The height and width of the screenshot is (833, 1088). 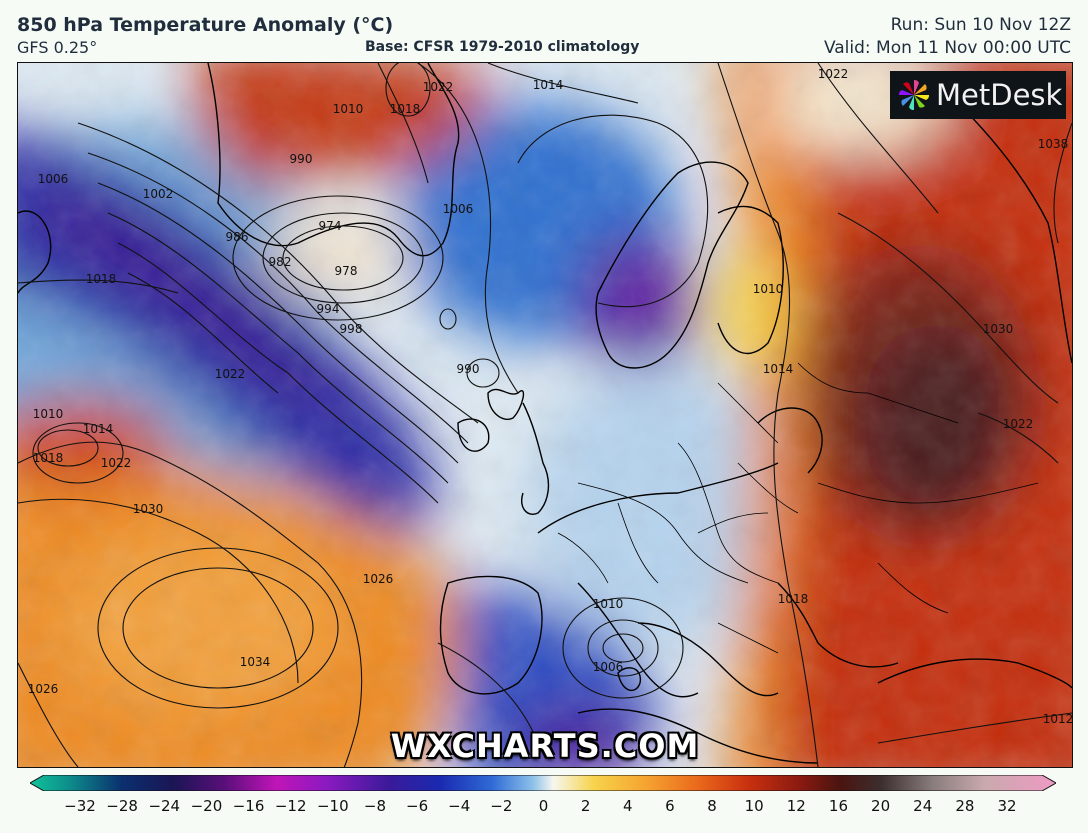 I want to click on colorbar-tick-label: −10, so click(x=332, y=806).